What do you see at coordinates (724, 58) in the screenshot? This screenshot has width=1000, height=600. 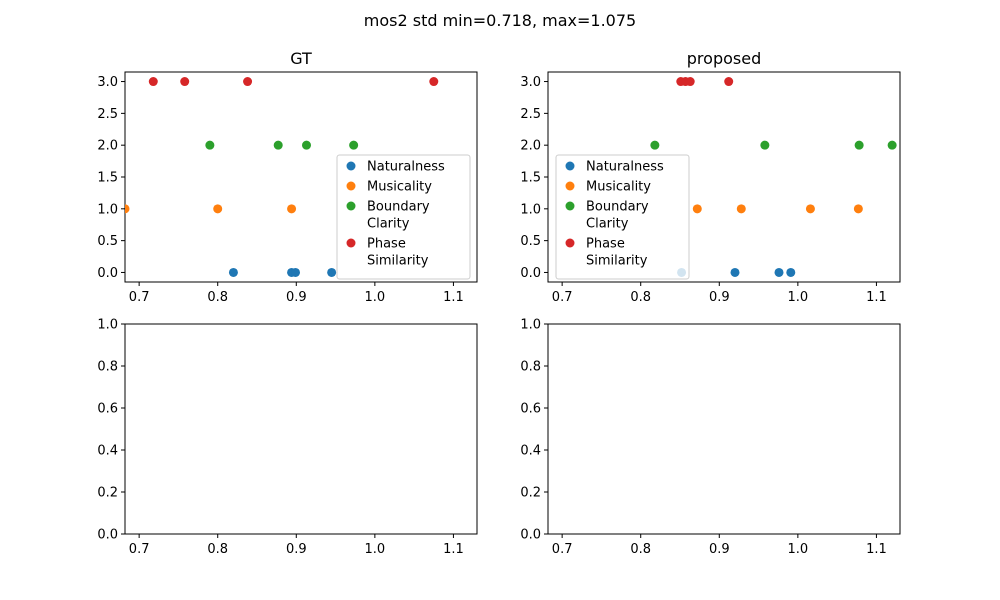 I see `axes-title: proposed` at bounding box center [724, 58].